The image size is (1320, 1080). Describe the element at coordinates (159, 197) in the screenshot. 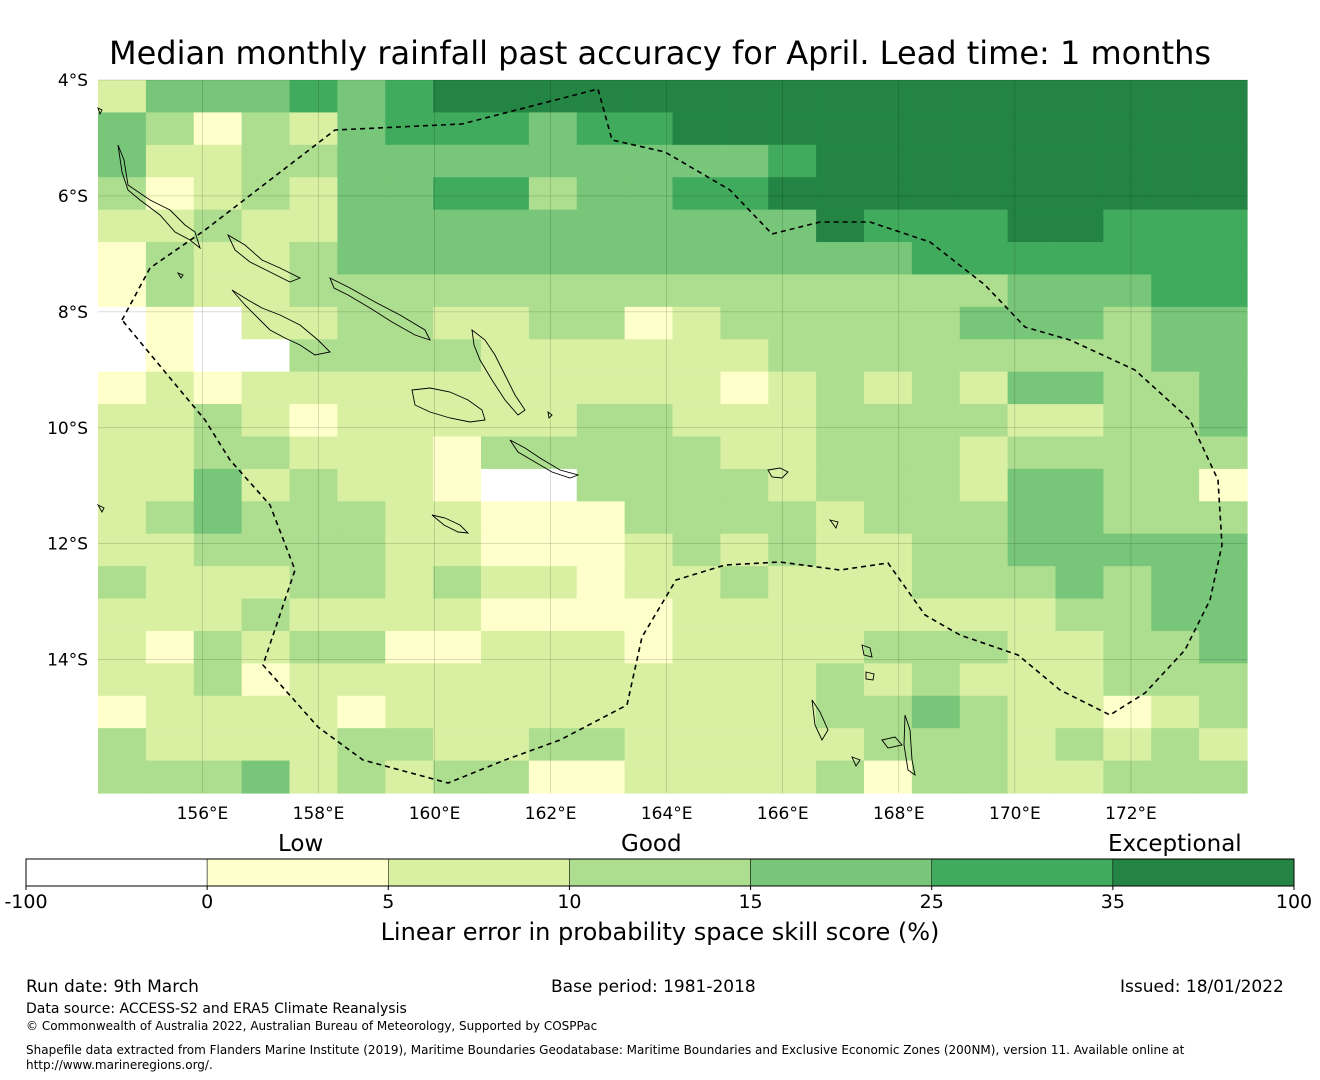

I see `coastline-bougainville` at that location.